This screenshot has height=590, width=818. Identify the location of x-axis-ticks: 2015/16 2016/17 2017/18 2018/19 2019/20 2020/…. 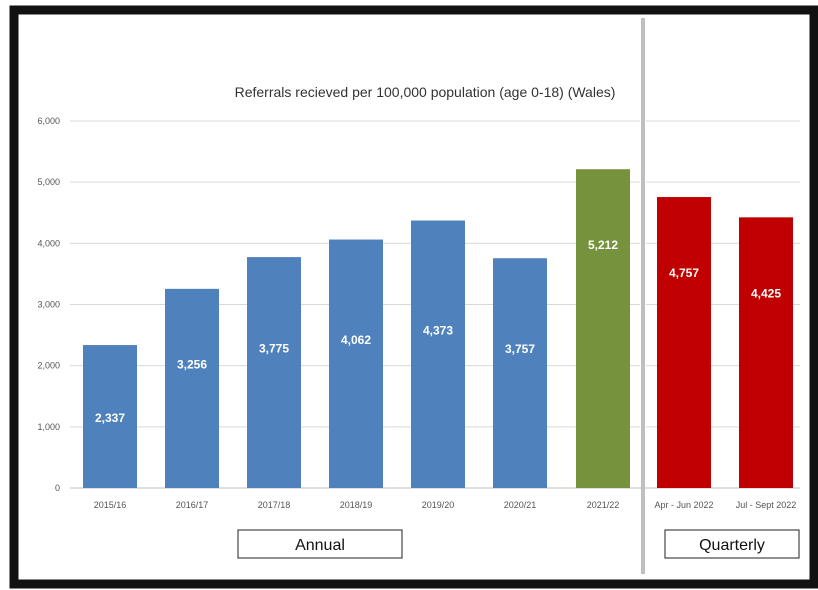
(445, 505).